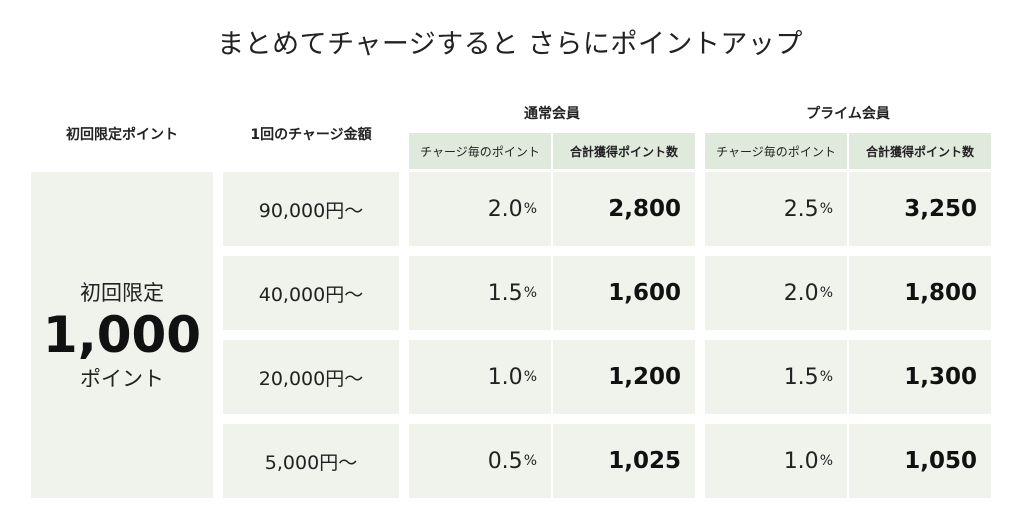  What do you see at coordinates (505, 293) in the screenshot?
I see `regular-rate-value: 1.5` at bounding box center [505, 293].